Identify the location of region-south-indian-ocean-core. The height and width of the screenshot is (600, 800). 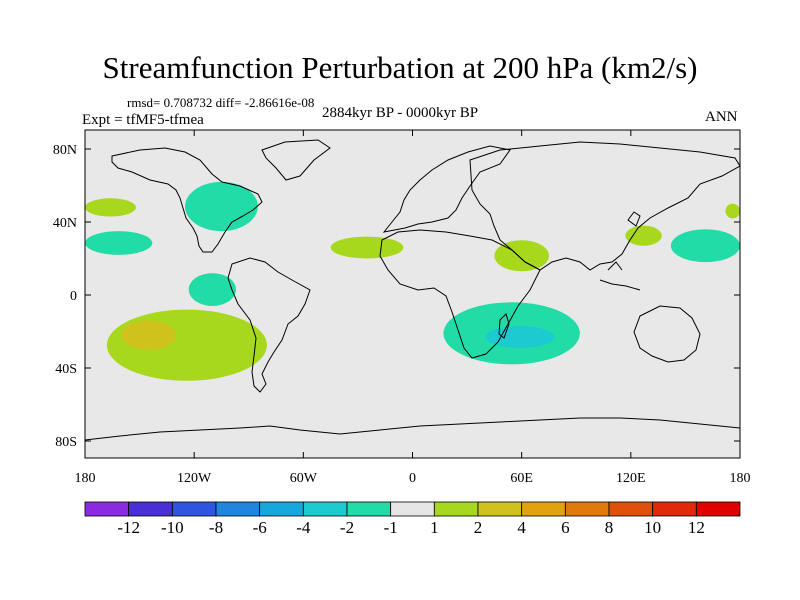
(520, 337).